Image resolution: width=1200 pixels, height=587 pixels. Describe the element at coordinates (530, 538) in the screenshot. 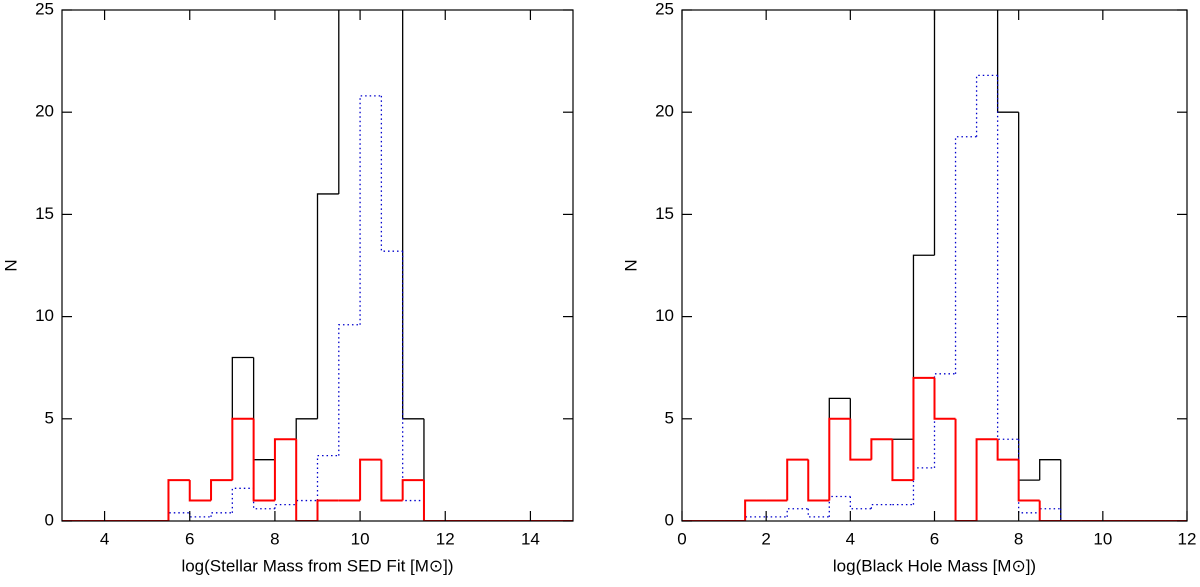

I see `x-tick-label: 14` at that location.